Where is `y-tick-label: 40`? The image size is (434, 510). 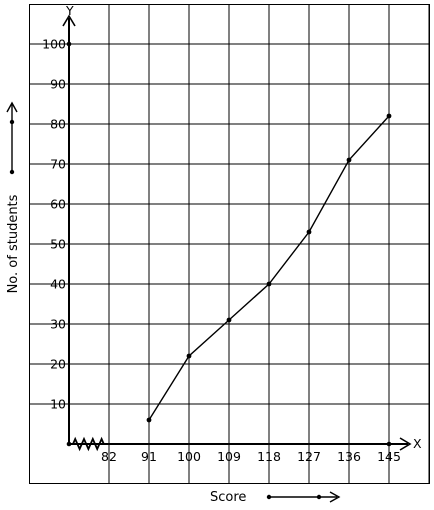
y-tick-label: 40 is located at coordinates (58, 284).